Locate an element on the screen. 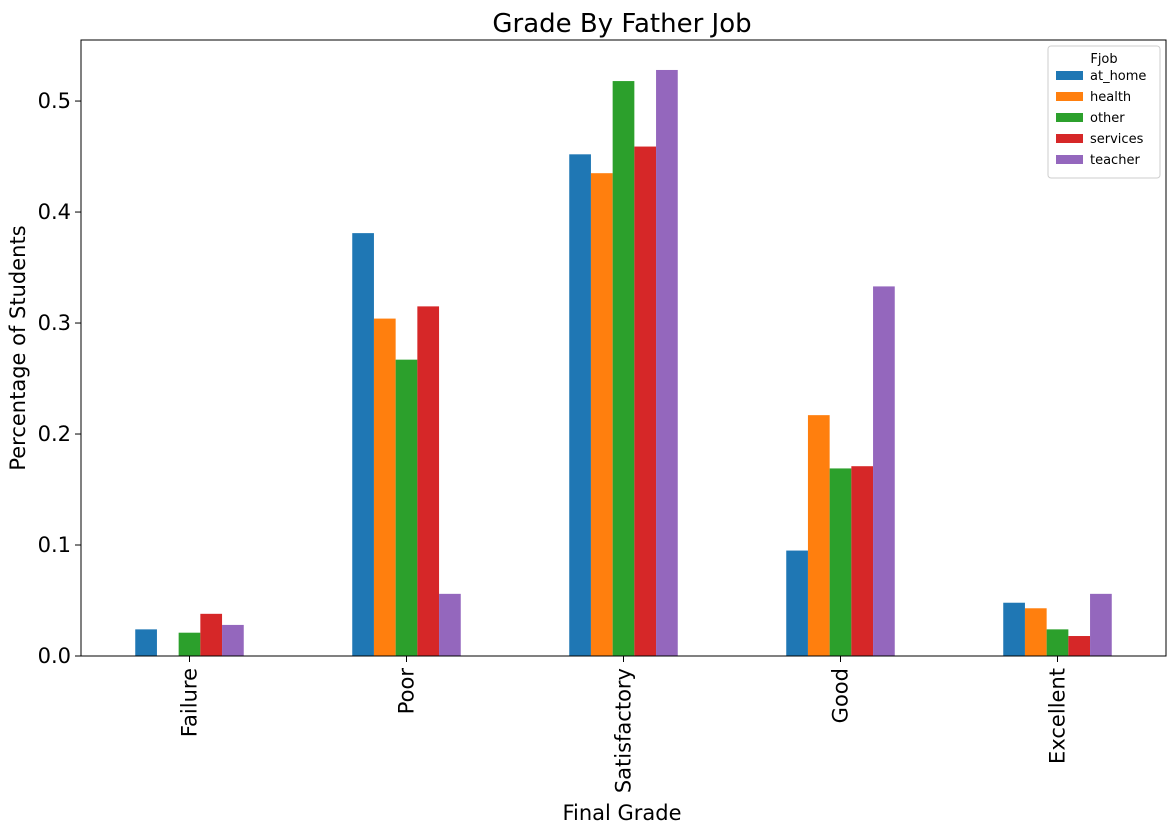 The image size is (1175, 834). legend-label-health: health is located at coordinates (1110, 97).